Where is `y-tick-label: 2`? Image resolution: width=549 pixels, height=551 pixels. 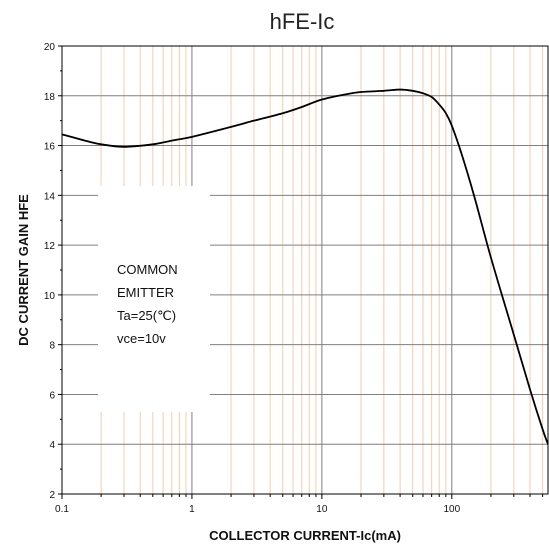
y-tick-label: 2 is located at coordinates (52, 495).